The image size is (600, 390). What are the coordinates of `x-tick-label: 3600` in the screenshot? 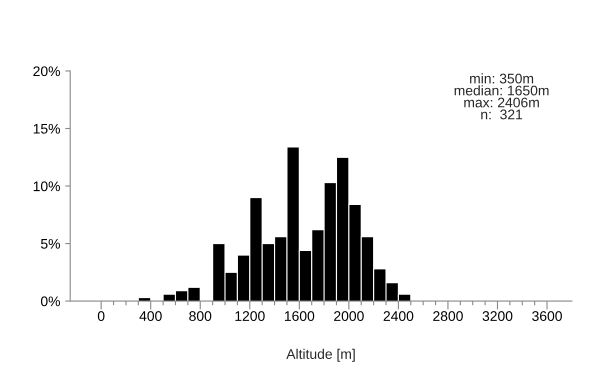 It's located at (547, 316).